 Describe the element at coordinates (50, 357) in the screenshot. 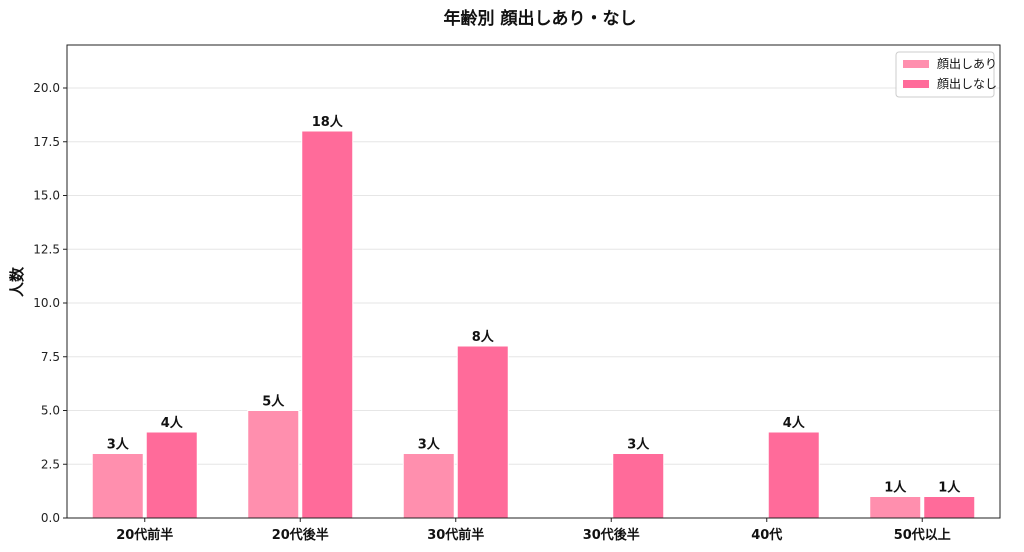

I see `y-tick-label: 7.5` at that location.